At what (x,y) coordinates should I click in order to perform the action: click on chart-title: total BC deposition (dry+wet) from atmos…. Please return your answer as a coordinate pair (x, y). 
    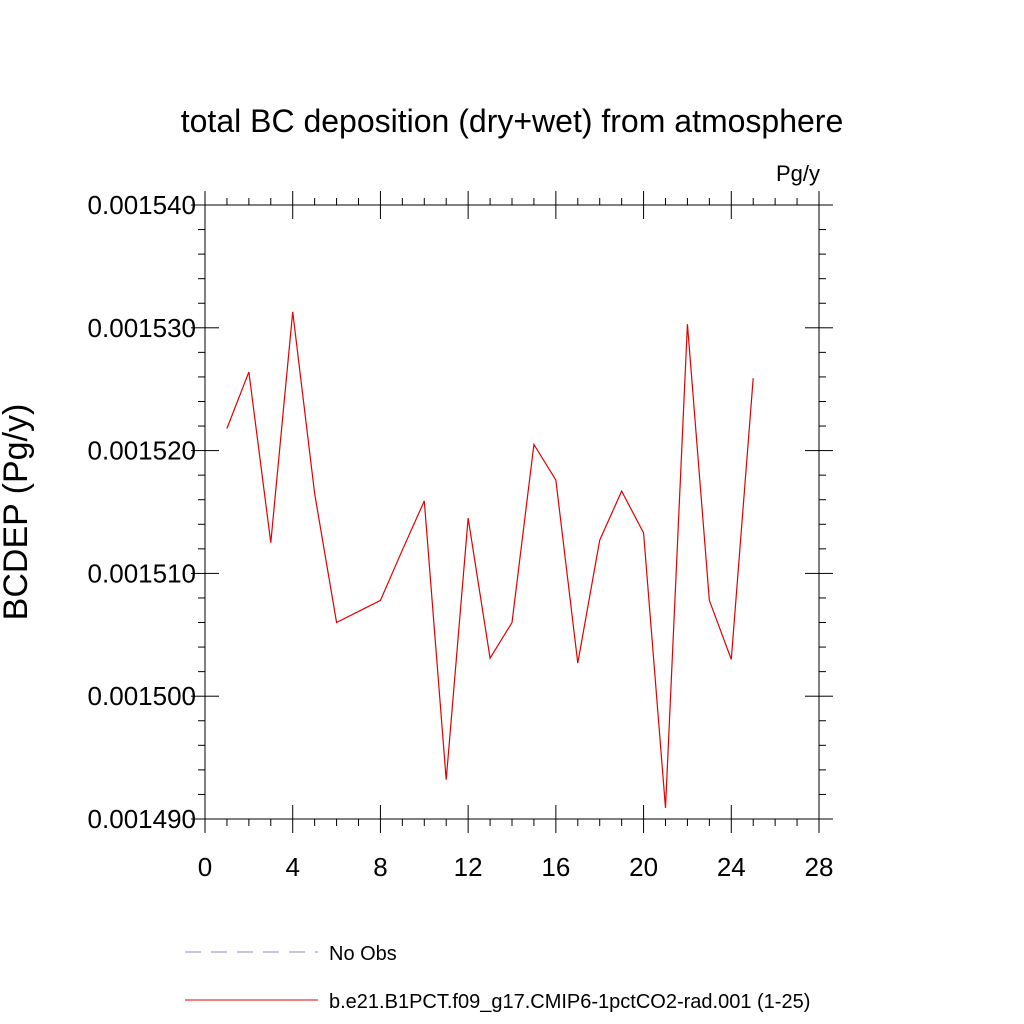
    Looking at the image, I should click on (512, 121).